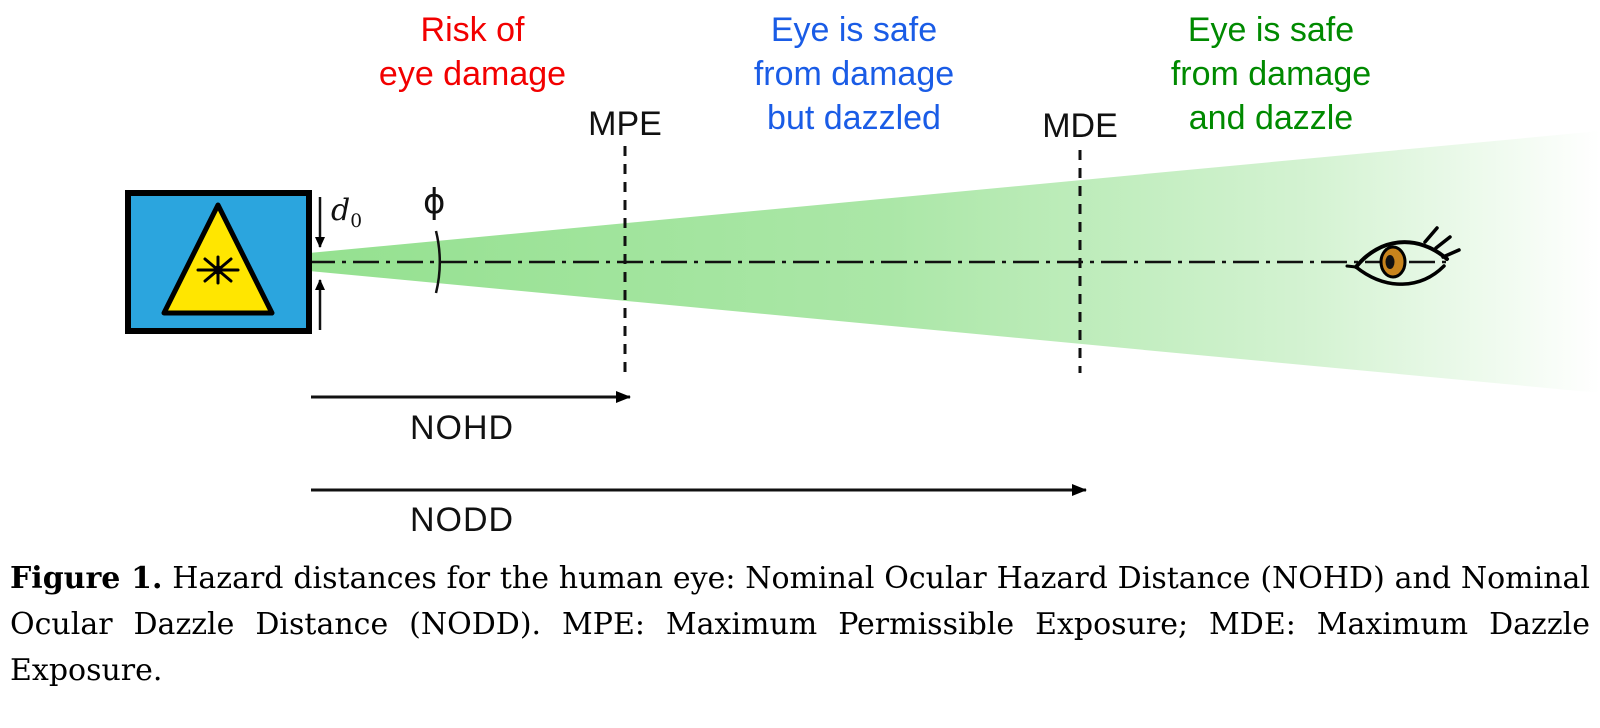  I want to click on laser-starburst-icon, so click(218, 270).